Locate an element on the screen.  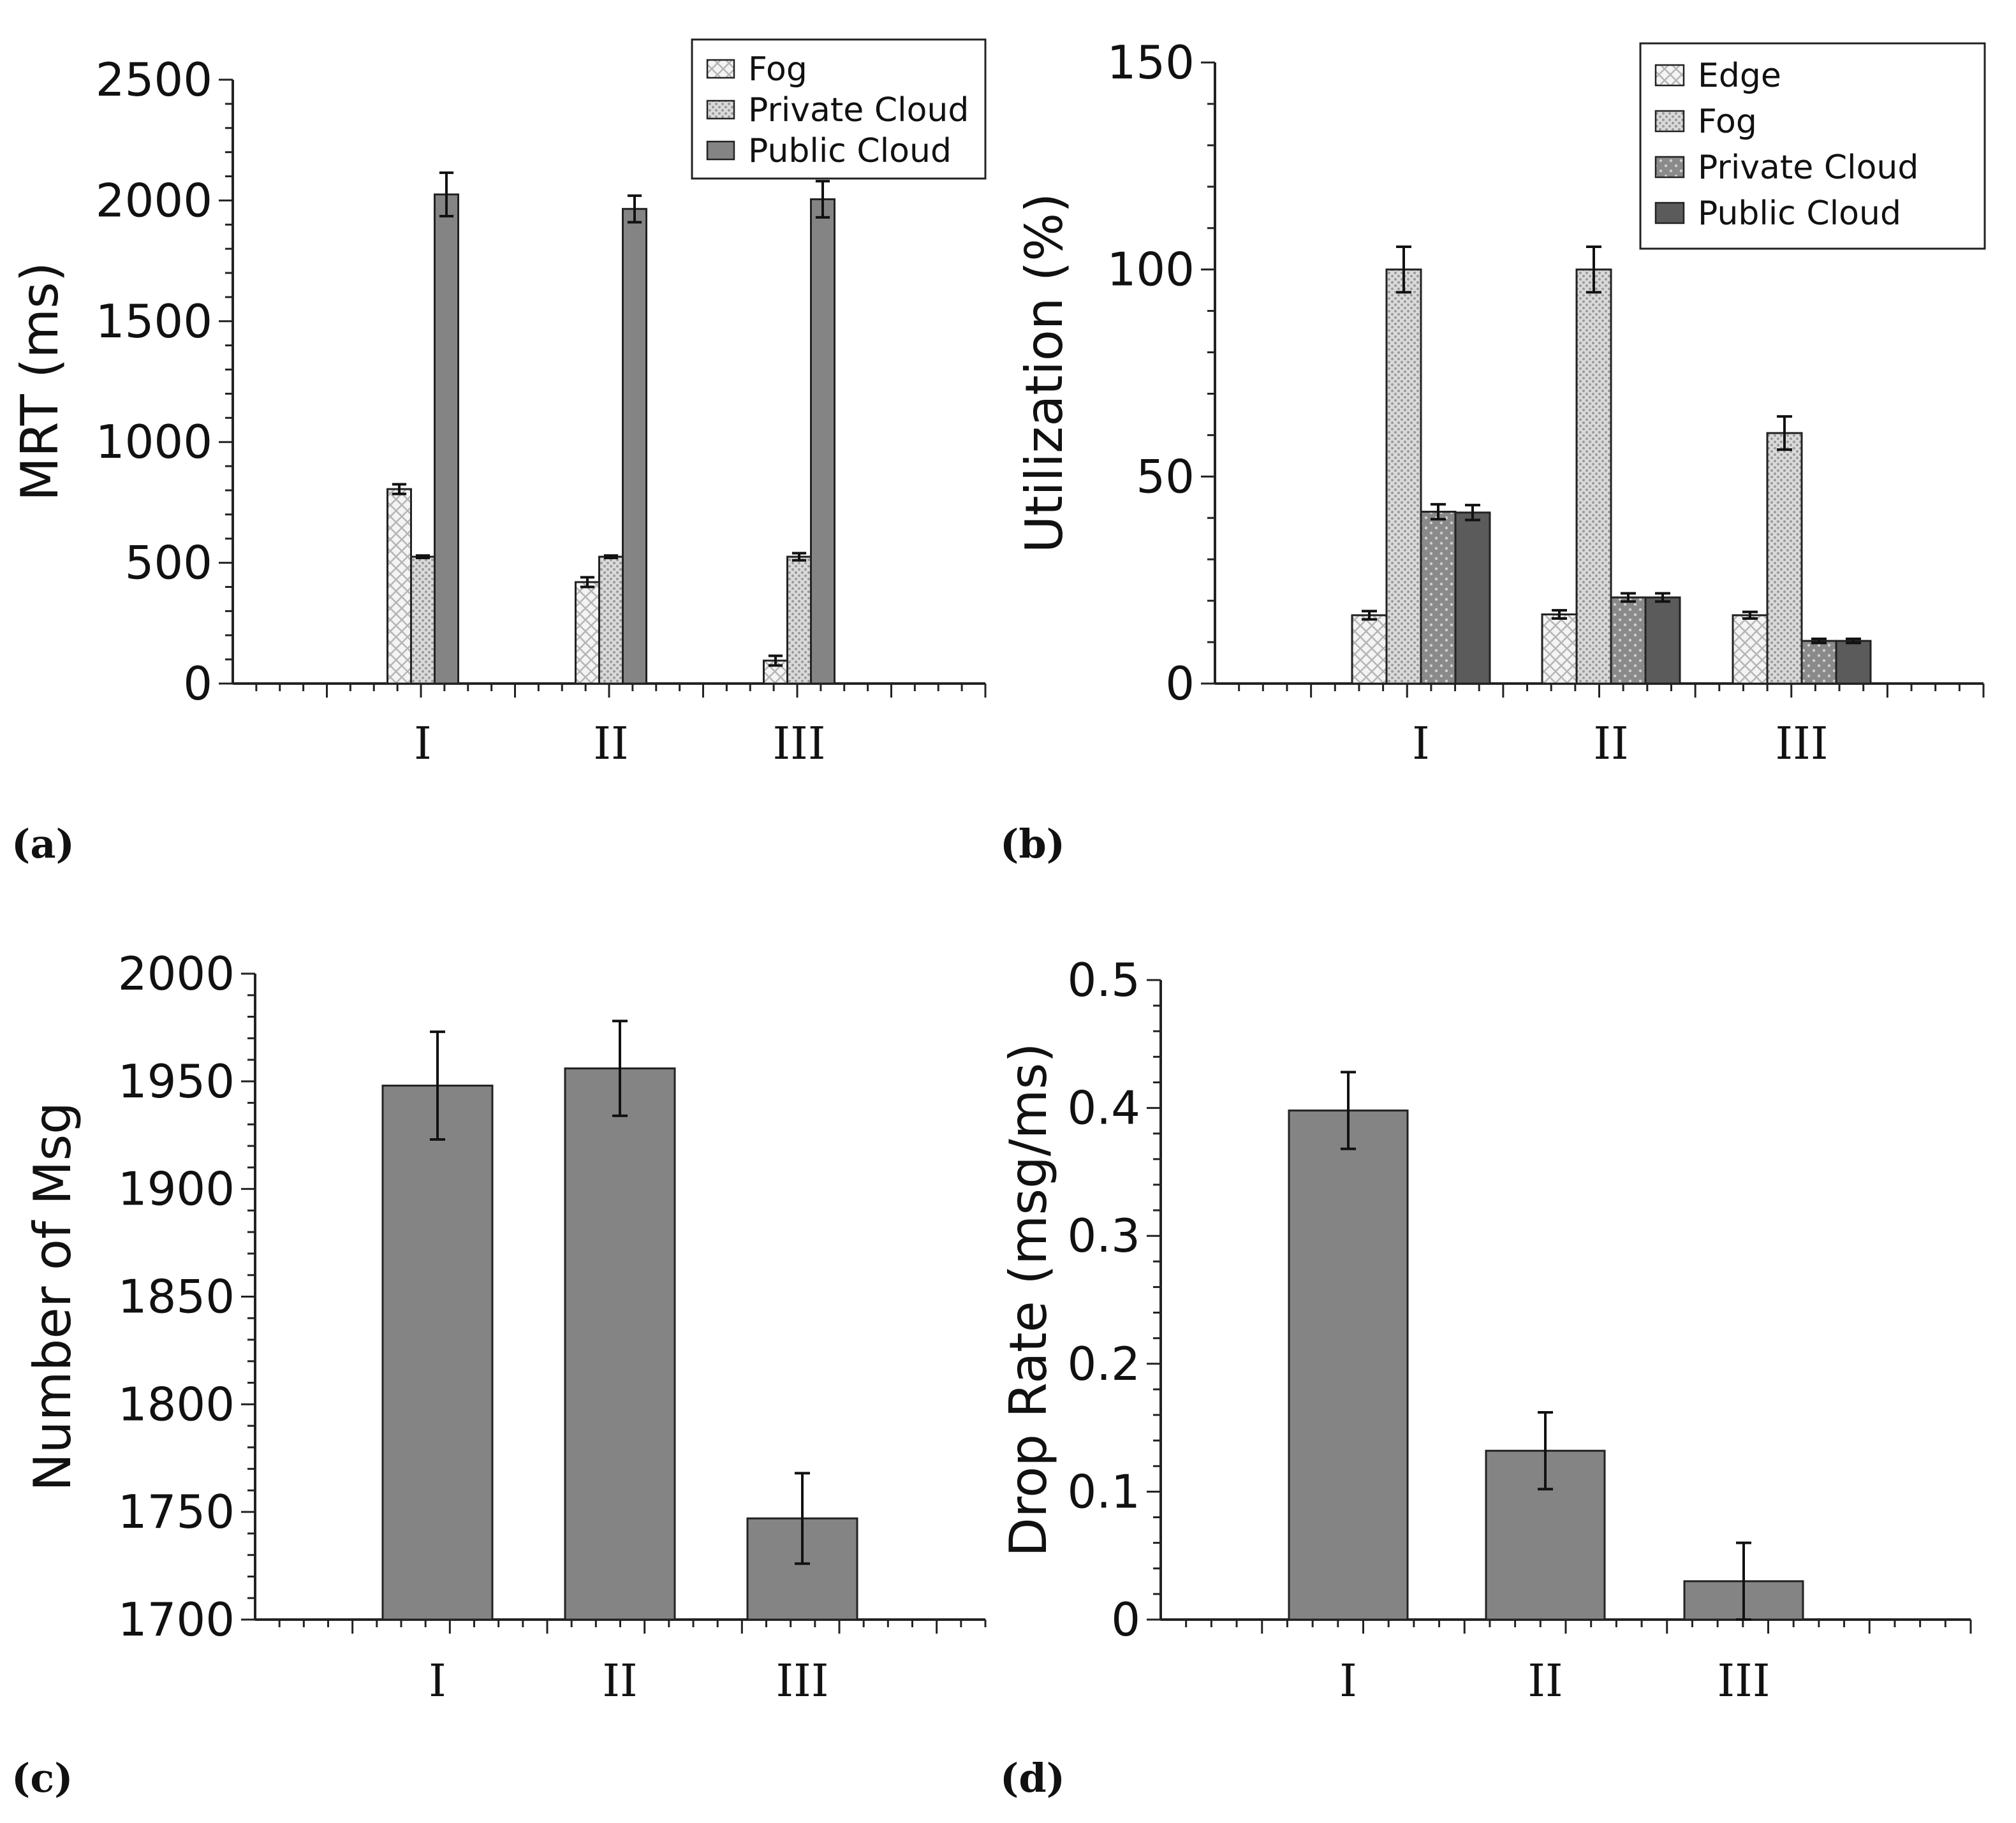
y-axis-title: Utilization (%) is located at coordinates (1044, 373).